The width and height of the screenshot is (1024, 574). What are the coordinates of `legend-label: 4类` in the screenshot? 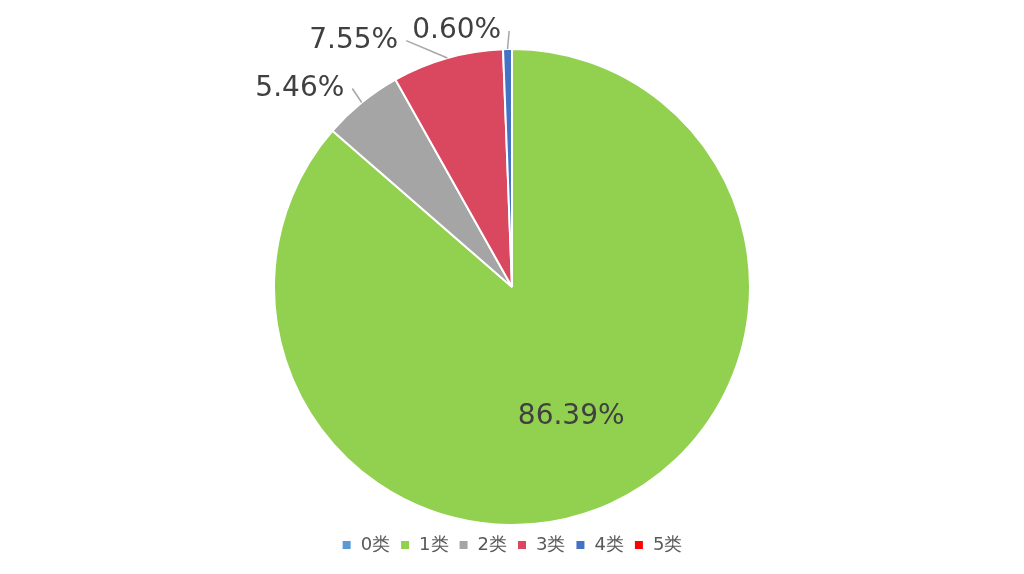 It's located at (609, 543).